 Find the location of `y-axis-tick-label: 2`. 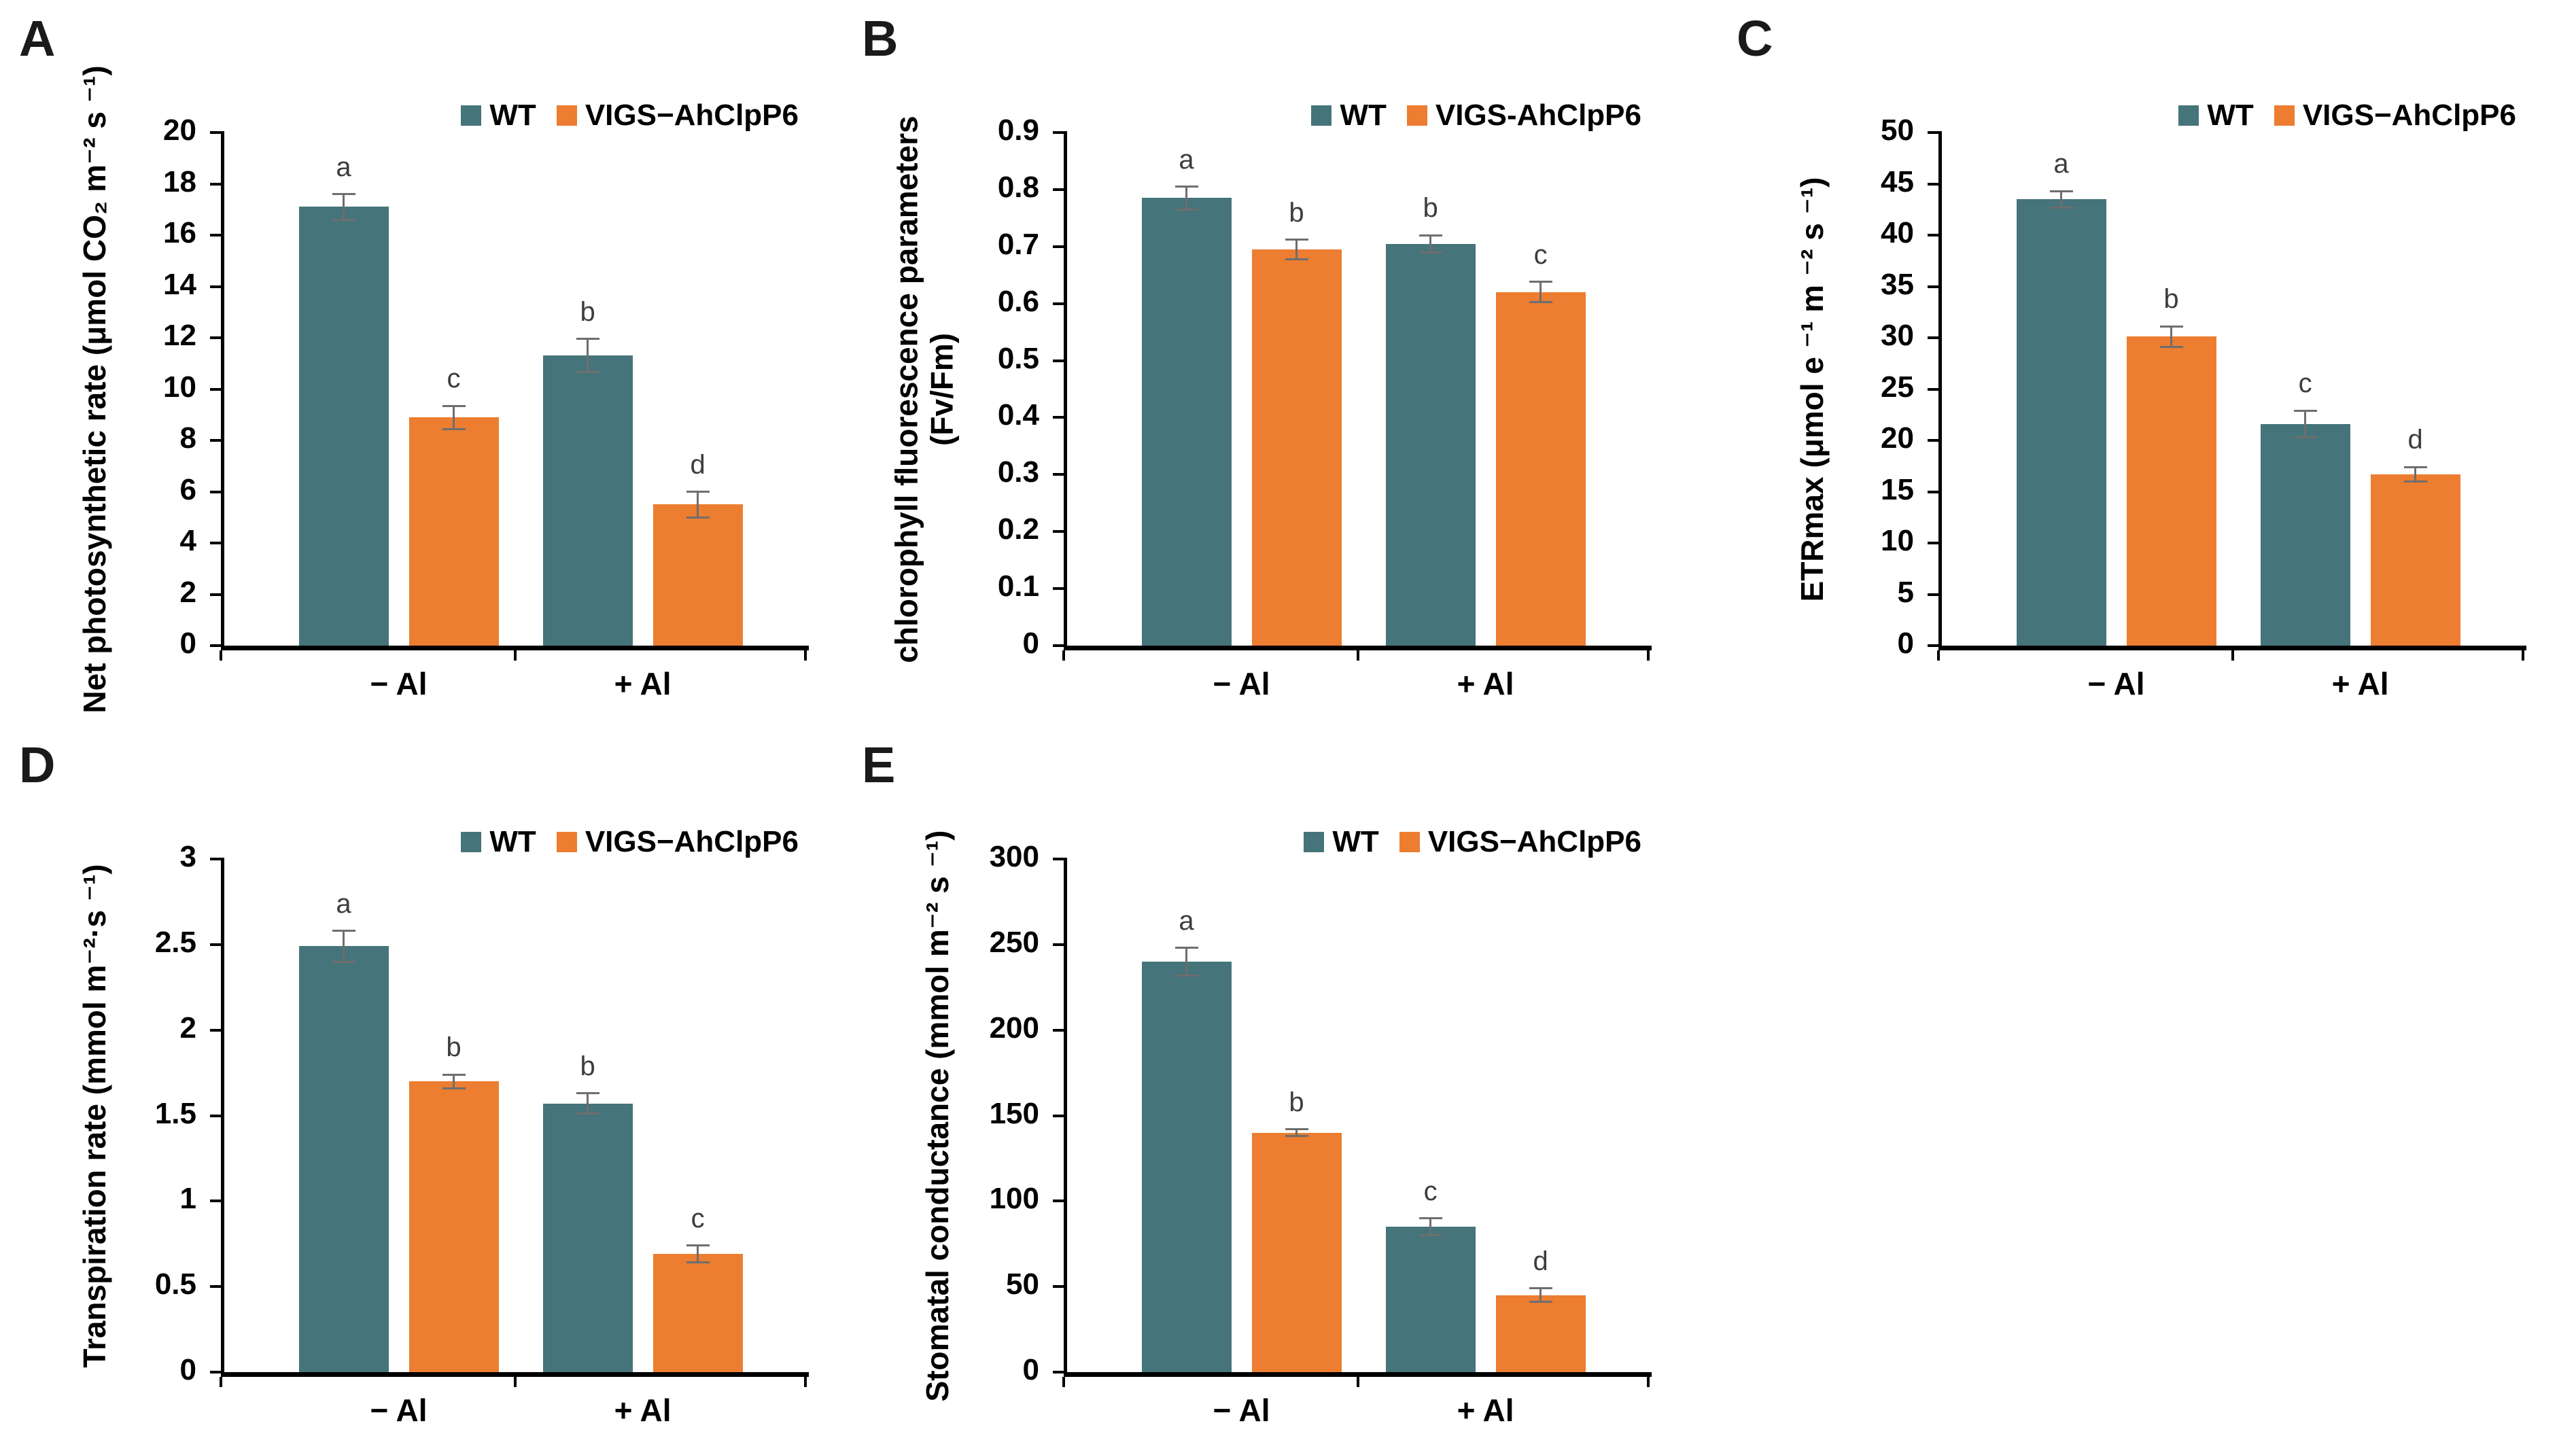

y-axis-tick-label: 2 is located at coordinates (187, 1028).